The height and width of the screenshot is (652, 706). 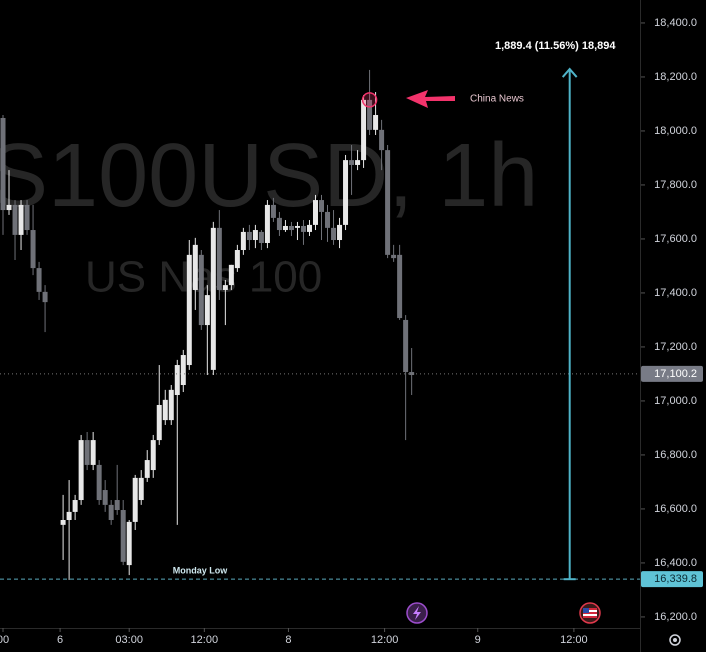 I want to click on x-tick-label: 8, so click(x=288, y=640).